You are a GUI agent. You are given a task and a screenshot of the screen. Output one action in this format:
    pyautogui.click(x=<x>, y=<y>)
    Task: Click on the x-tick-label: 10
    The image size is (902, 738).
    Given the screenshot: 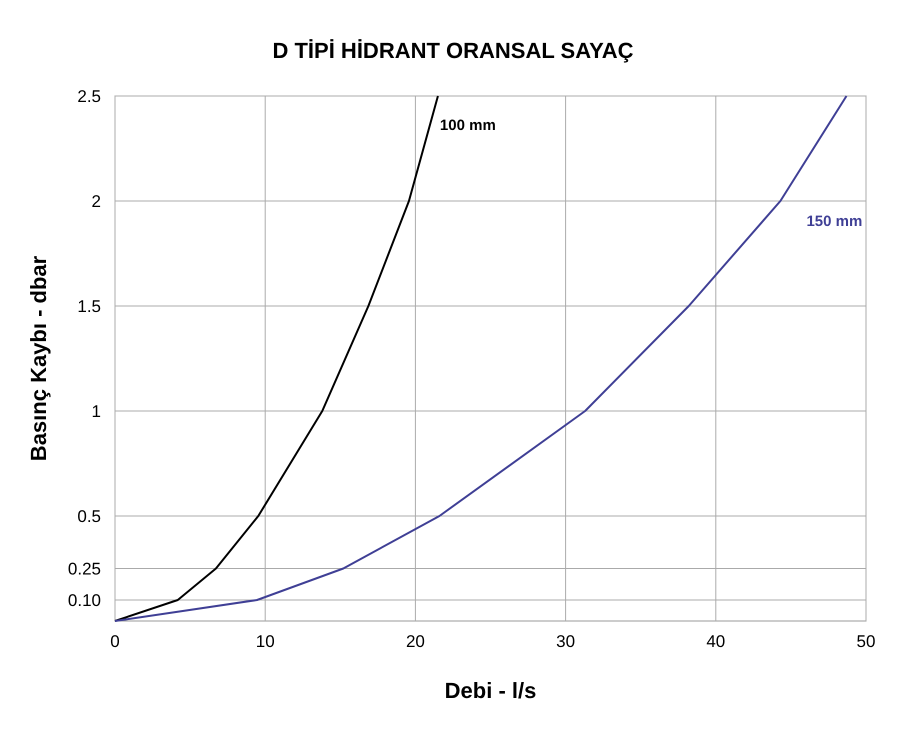 What is the action you would take?
    pyautogui.click(x=265, y=641)
    